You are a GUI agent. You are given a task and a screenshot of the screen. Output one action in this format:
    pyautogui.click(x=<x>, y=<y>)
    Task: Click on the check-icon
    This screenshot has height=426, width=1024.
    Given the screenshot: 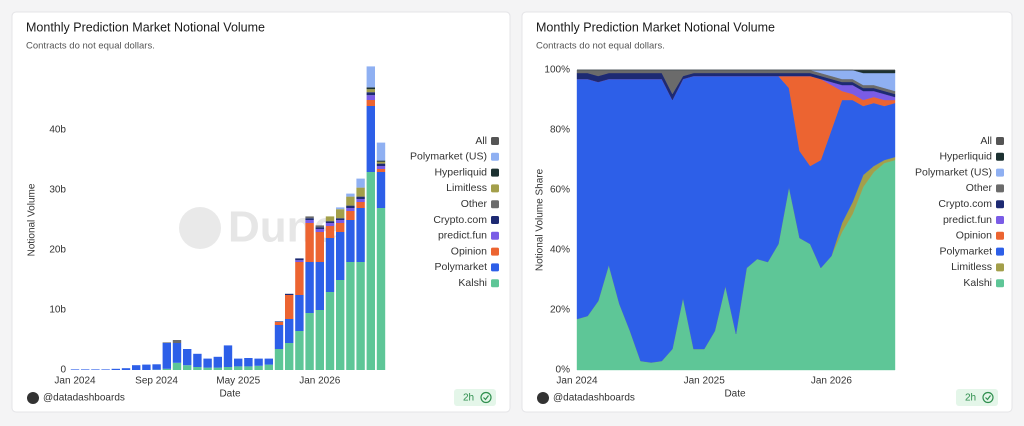 What is the action you would take?
    pyautogui.click(x=988, y=397)
    